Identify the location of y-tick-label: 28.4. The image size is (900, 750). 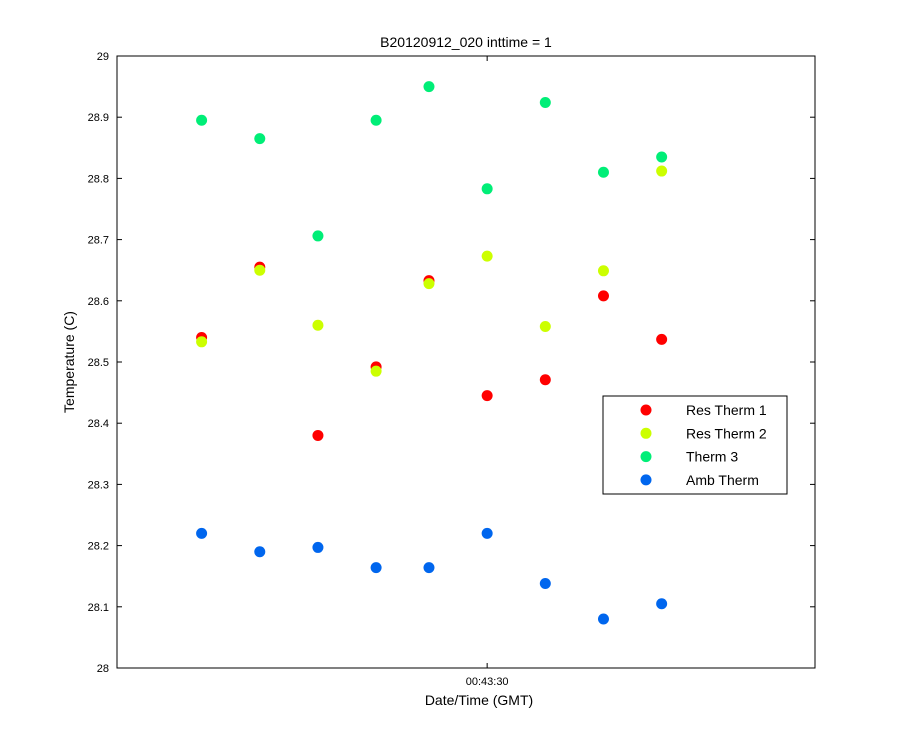
(98, 424).